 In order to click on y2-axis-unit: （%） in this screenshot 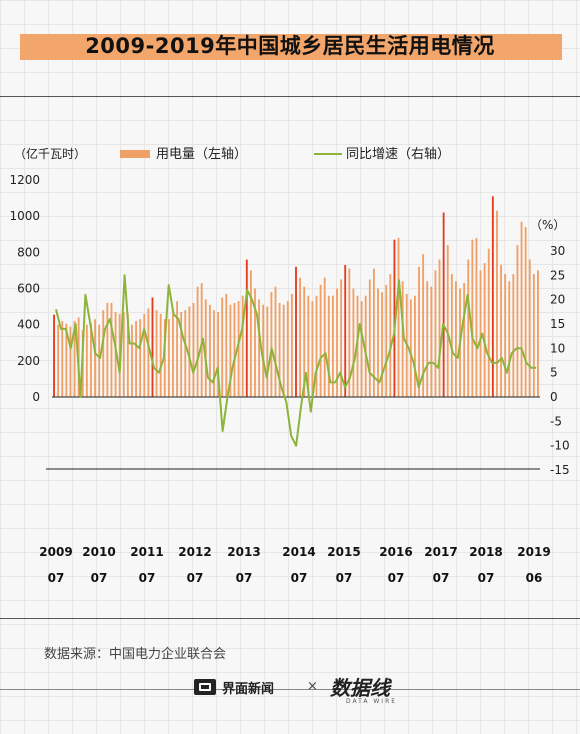, I will do `click(547, 225)`.